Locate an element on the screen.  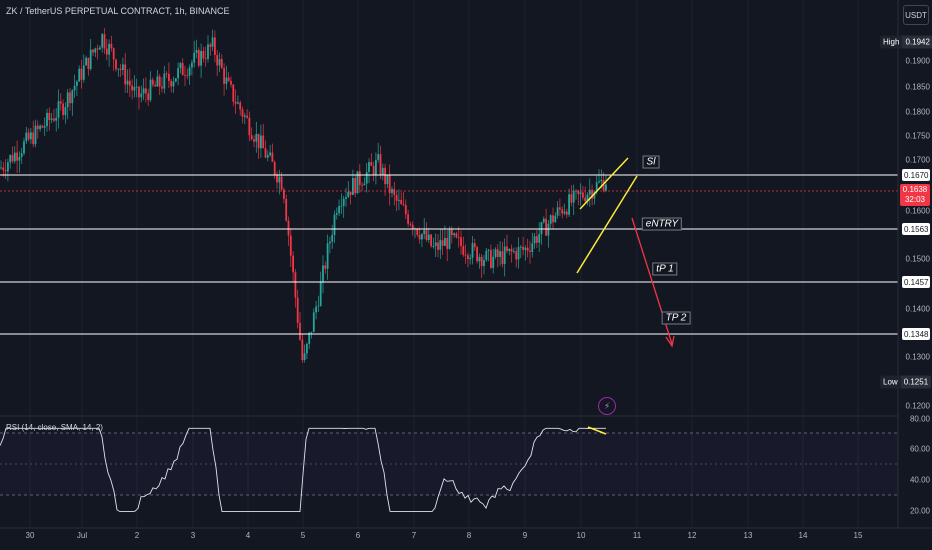
rsi-title: RSI (14, close, SMA, 14, 2) is located at coordinates (54, 427).